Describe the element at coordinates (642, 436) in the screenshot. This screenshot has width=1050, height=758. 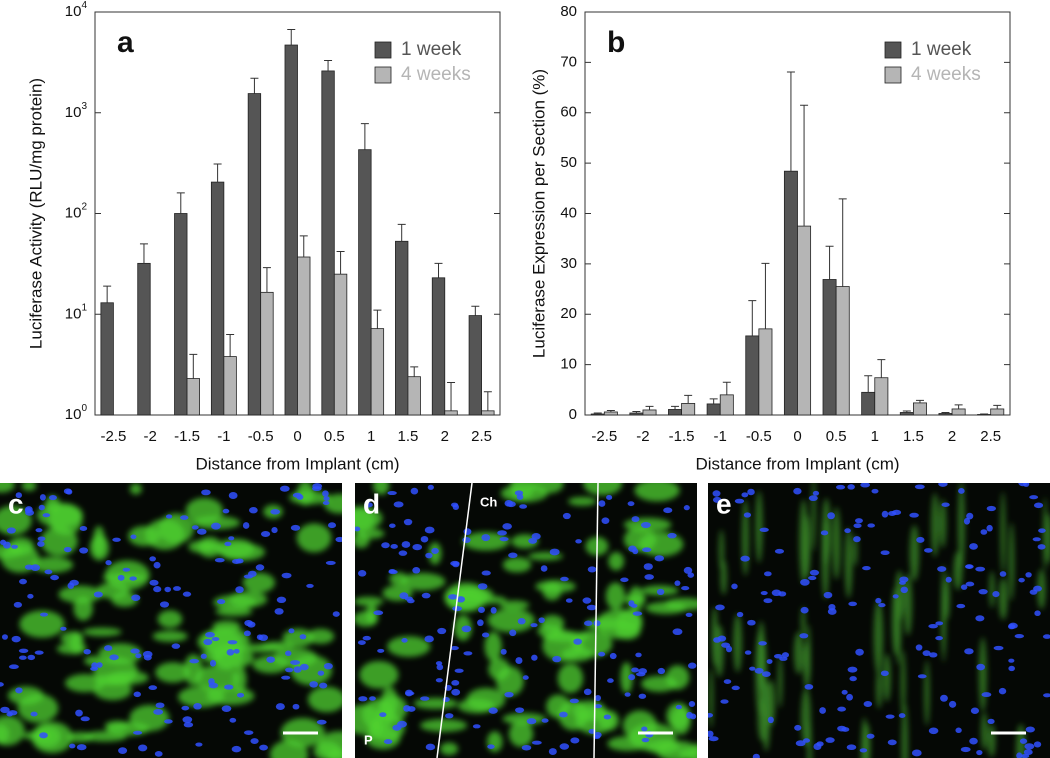
I see `x-tick-label: -2` at that location.